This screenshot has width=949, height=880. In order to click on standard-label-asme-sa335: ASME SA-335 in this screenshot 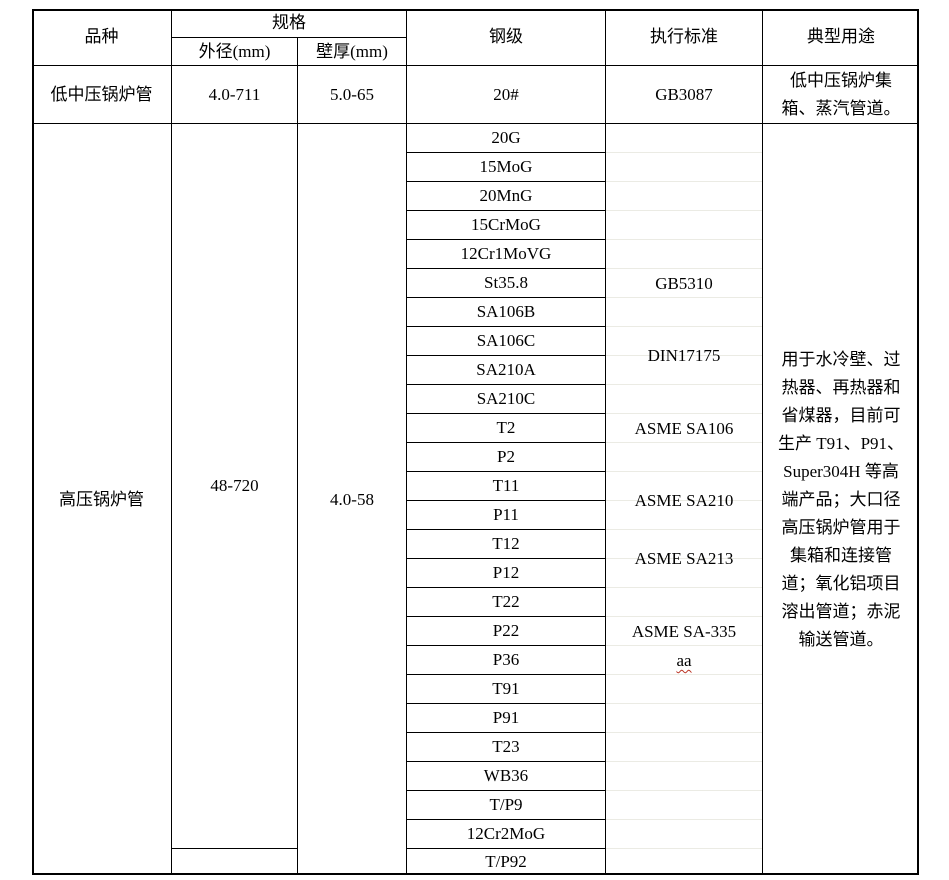, I will do `click(684, 631)`.